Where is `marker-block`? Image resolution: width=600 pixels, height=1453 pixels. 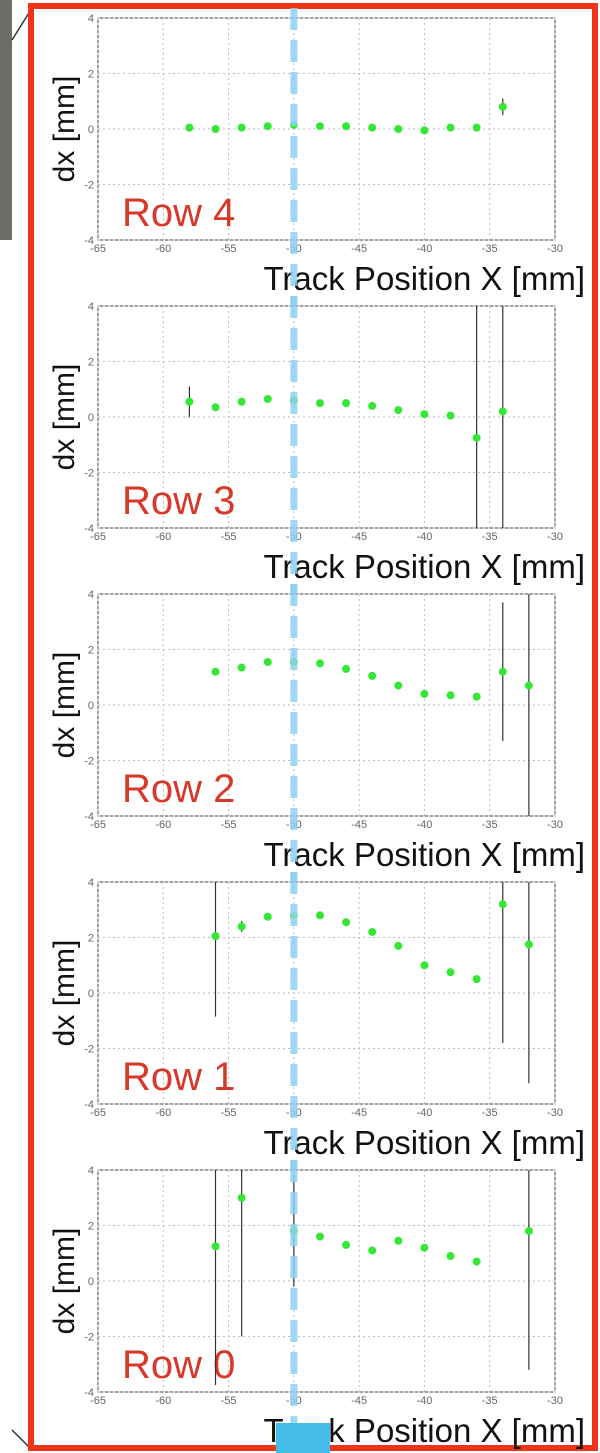
marker-block is located at coordinates (303, 1438).